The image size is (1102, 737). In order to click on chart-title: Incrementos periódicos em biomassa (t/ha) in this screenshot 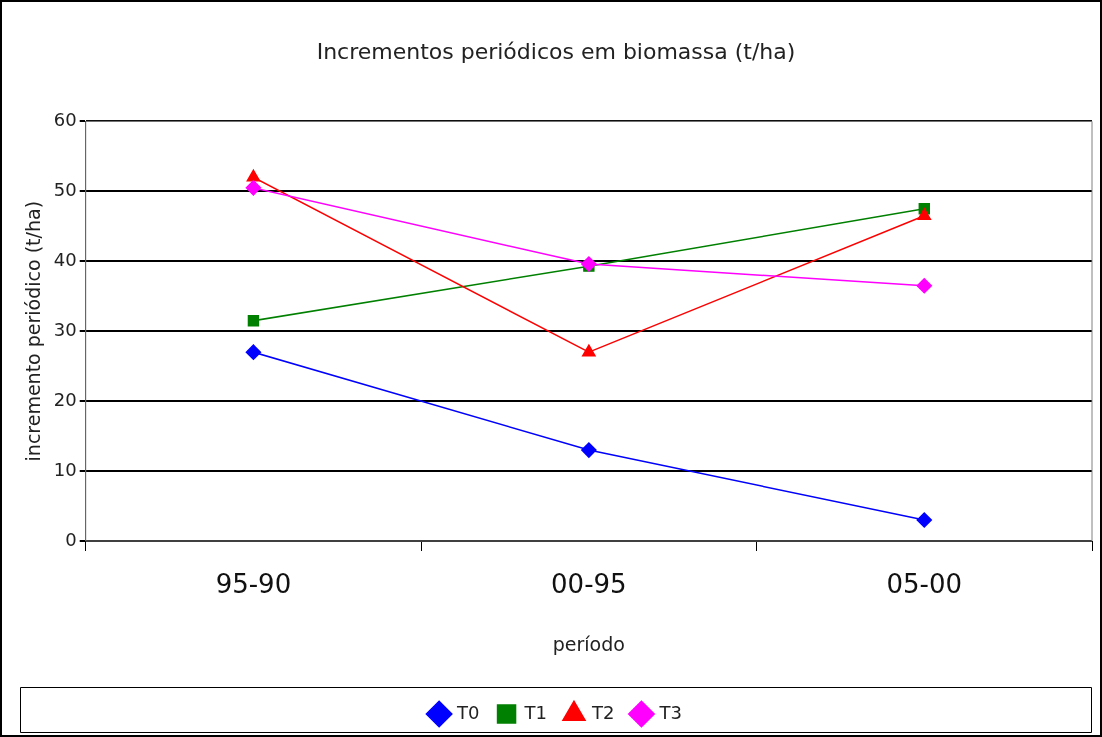, I will do `click(556, 51)`.